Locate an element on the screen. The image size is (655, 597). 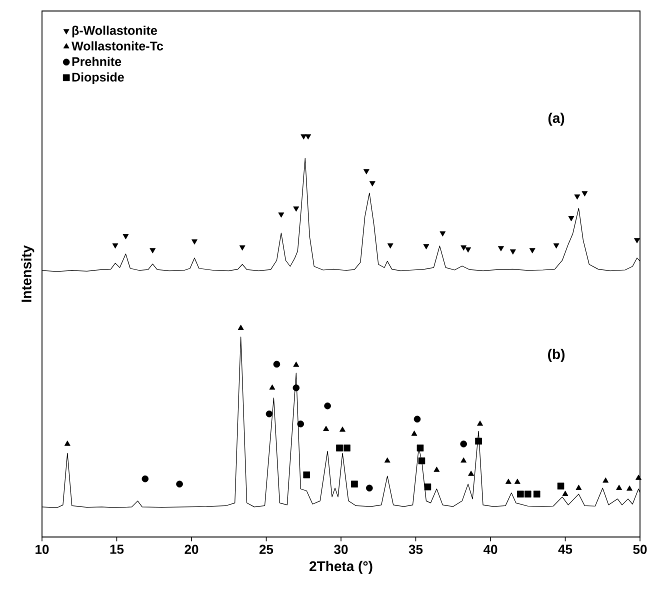
y-axis-title: Intensity is located at coordinates (27, 273).